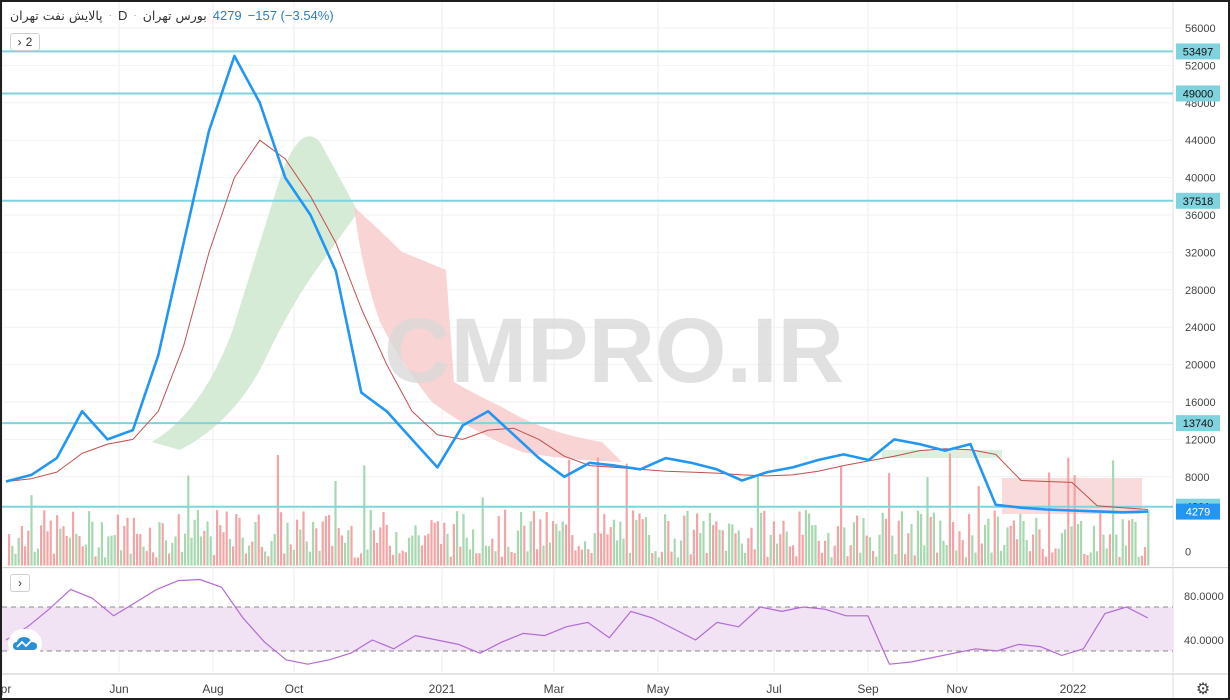 This screenshot has height=700, width=1230. Describe the element at coordinates (212, 689) in the screenshot. I see `x-tick-label: Aug` at that location.